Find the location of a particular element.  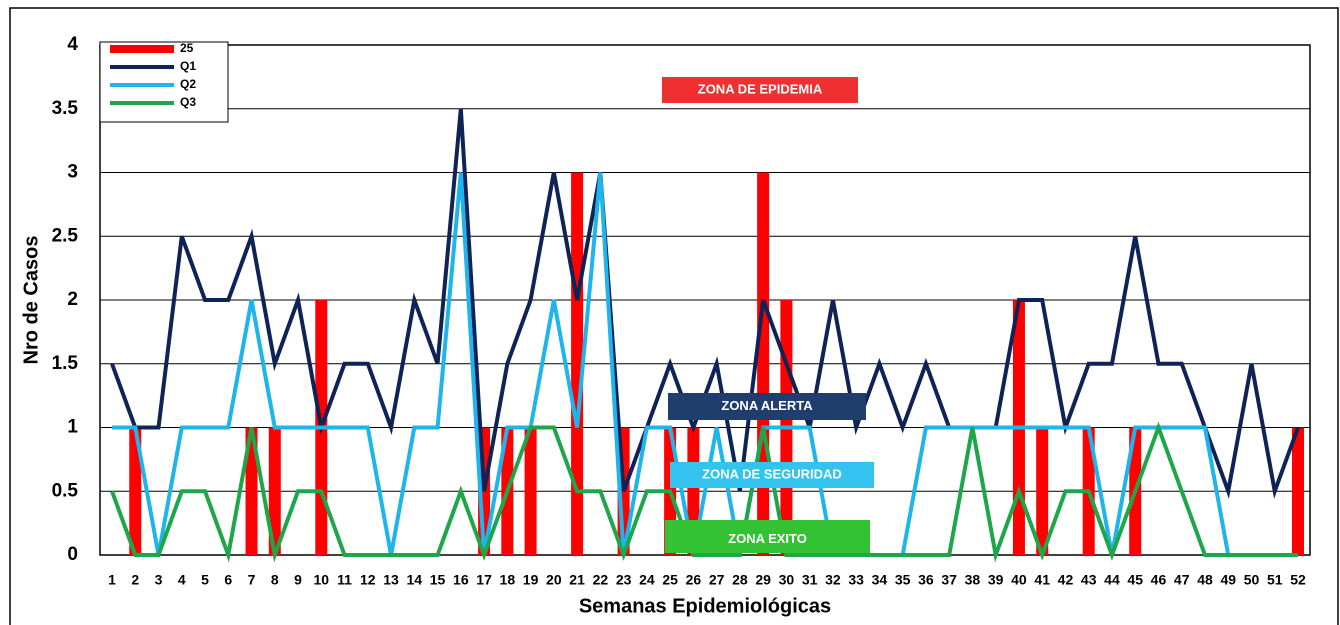

x-tick-label: 21 is located at coordinates (577, 580).